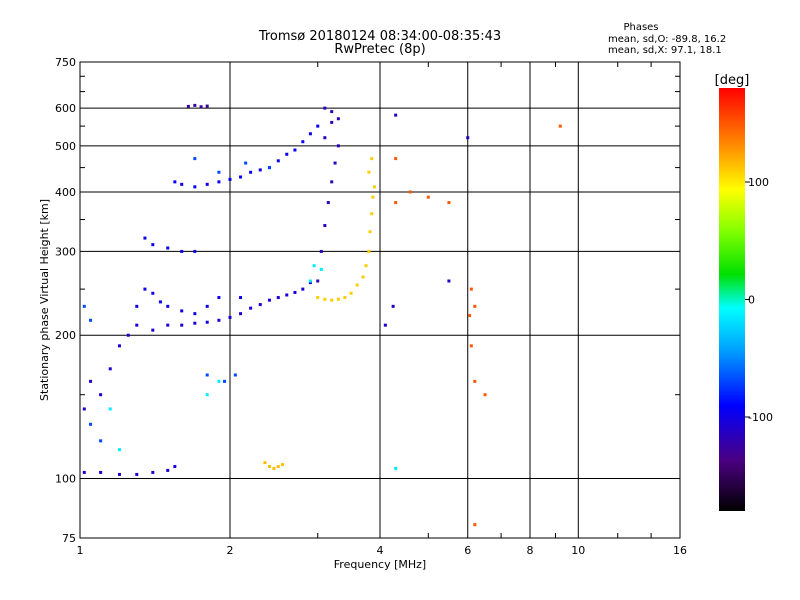 The height and width of the screenshot is (600, 800). I want to click on colorbar-tick-label: 0, so click(751, 300).